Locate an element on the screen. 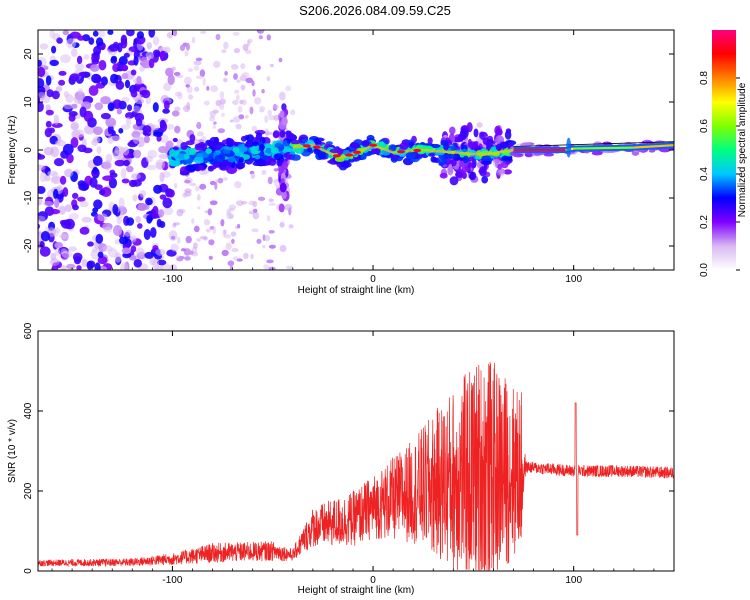  snr-xlabel: Height of straight line (km) is located at coordinates (356, 590).